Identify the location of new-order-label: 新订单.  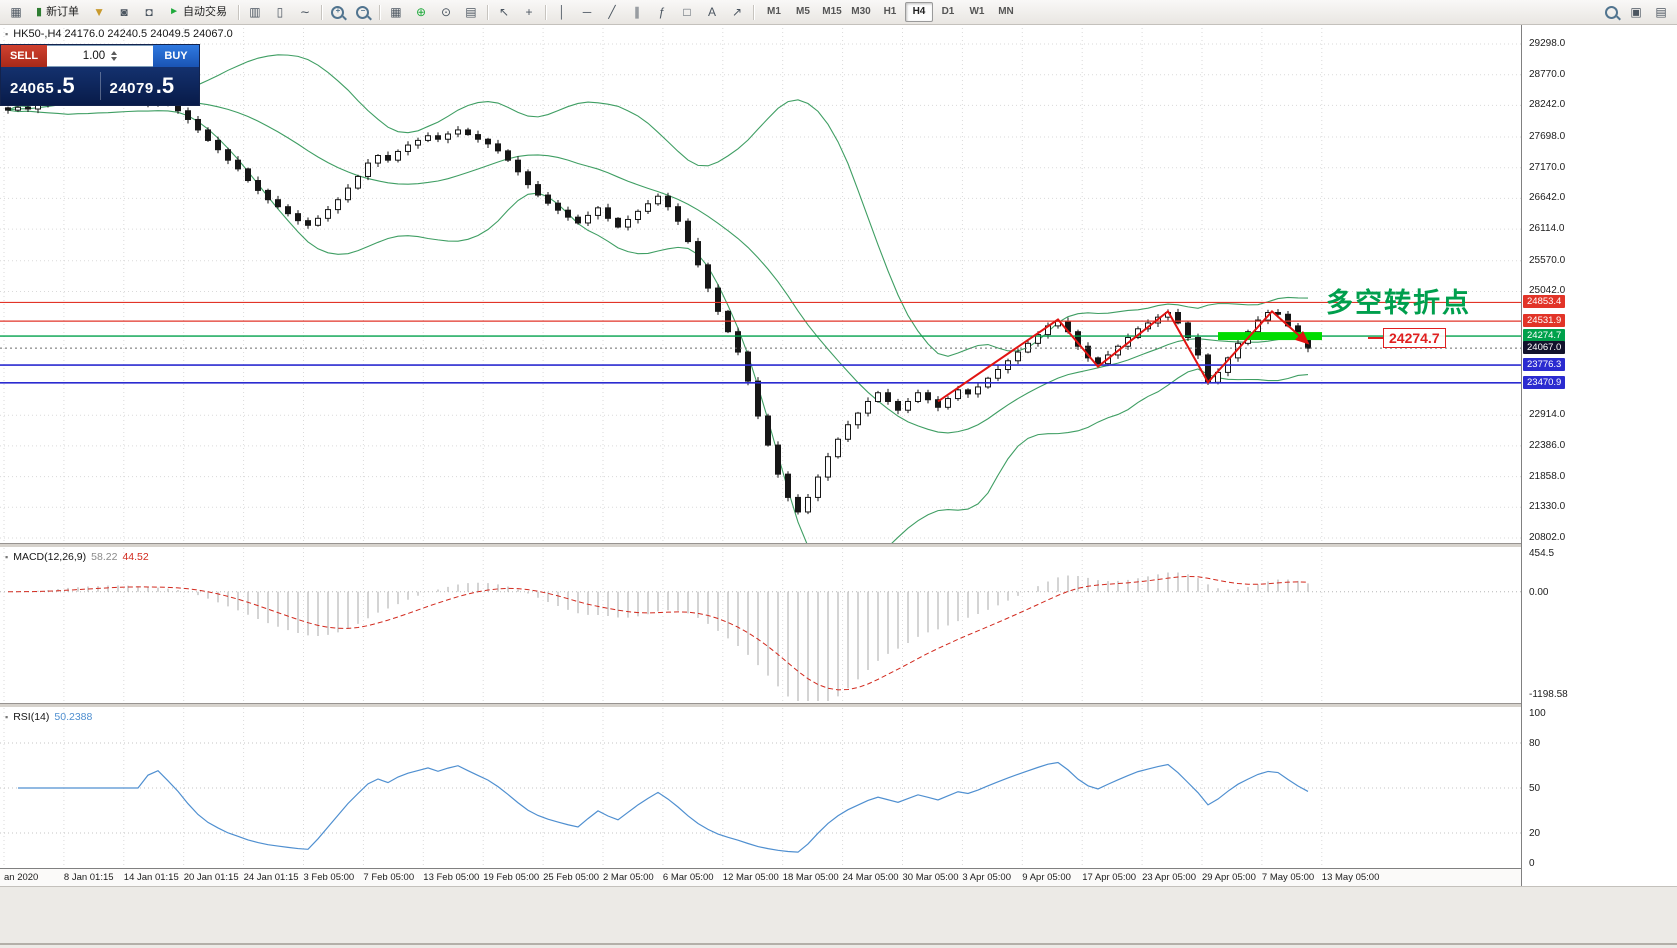
(63, 12).